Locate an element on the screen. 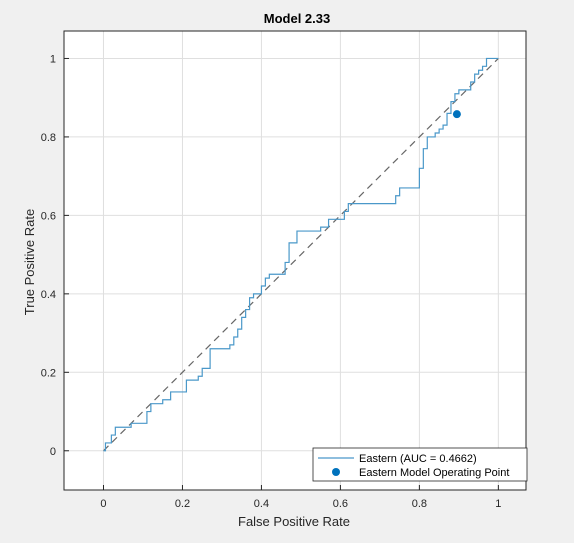  legend-entry-roc: Eastern (AUC = 0.4662) is located at coordinates (418, 459).